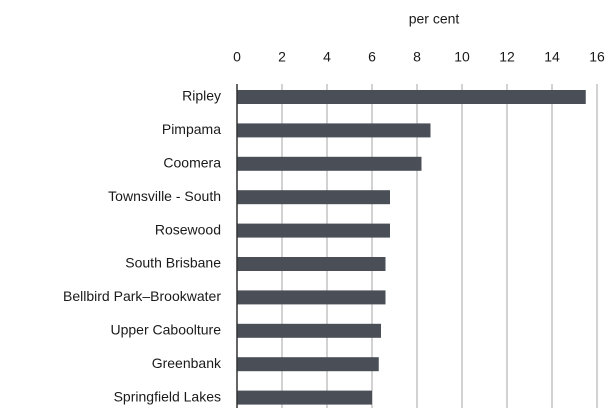 Image resolution: width=611 pixels, height=408 pixels. What do you see at coordinates (201, 96) in the screenshot?
I see `y-tick-label: Ripley` at bounding box center [201, 96].